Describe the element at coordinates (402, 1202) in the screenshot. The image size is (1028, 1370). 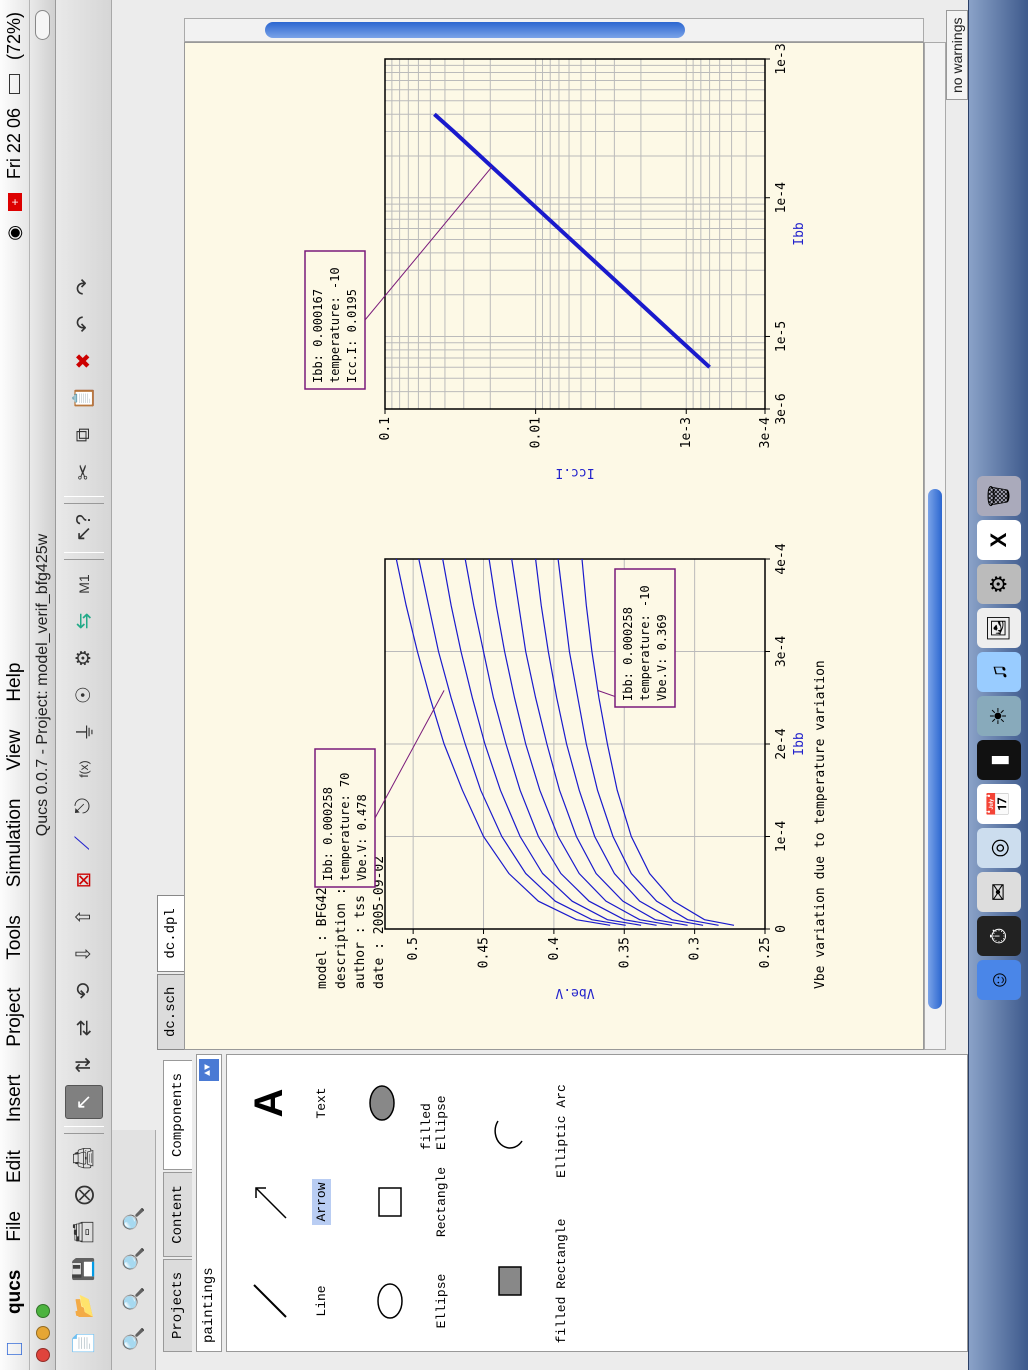
I see `component-rectangle: Rectangle` at that location.